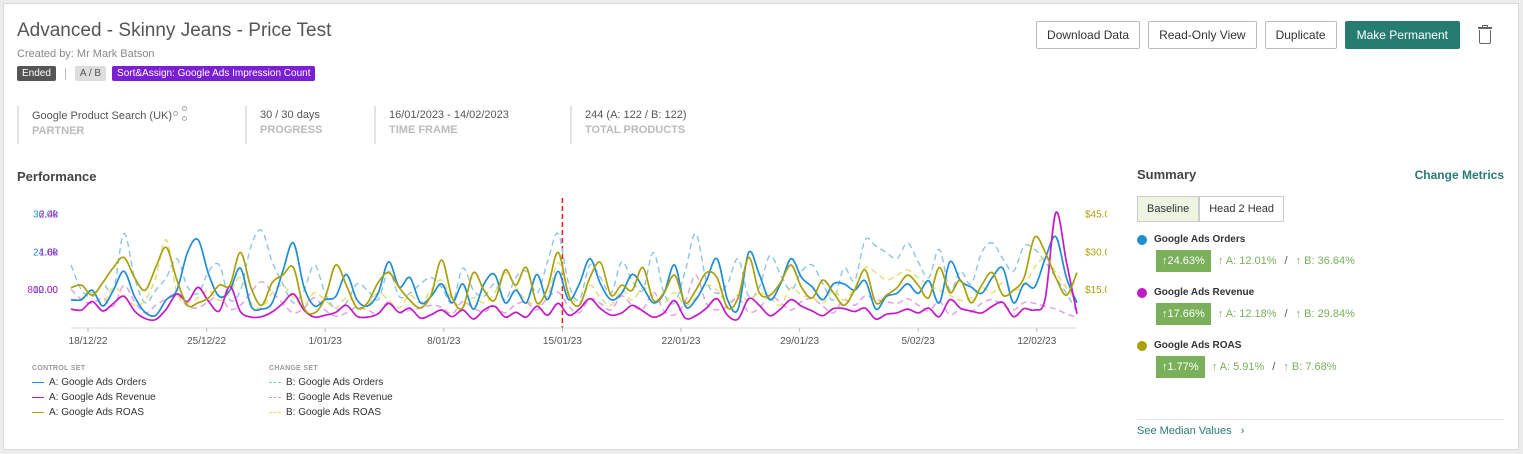 This screenshot has width=1523, height=454. I want to click on y-tick-orders: 24.00, so click(45, 252).